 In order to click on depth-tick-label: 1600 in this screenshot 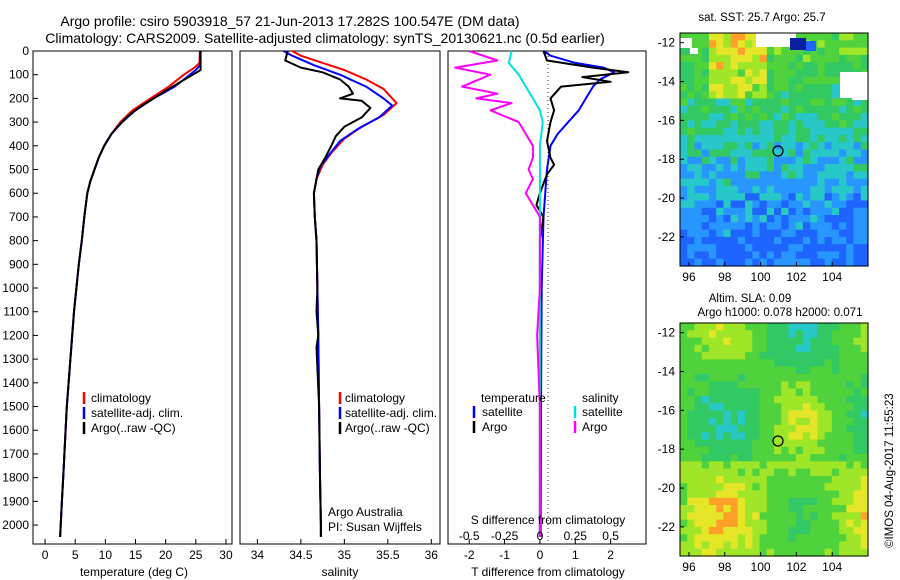, I will do `click(15, 430)`.